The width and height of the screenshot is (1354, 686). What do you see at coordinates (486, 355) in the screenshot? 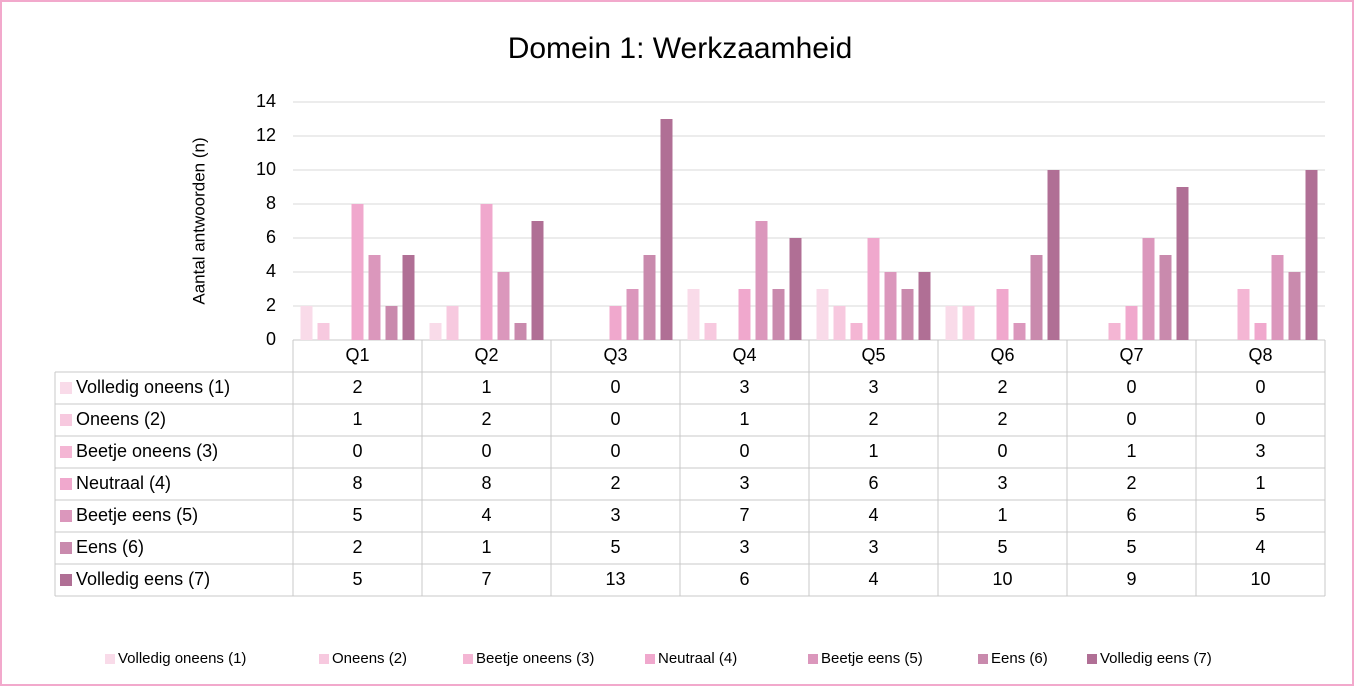
I see `x-tick-label: Q2` at bounding box center [486, 355].